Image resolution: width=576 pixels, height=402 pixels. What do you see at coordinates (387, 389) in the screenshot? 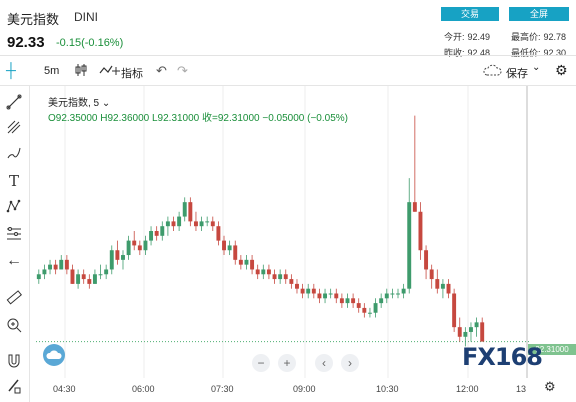
I see `x-tick: 10:30` at bounding box center [387, 389].